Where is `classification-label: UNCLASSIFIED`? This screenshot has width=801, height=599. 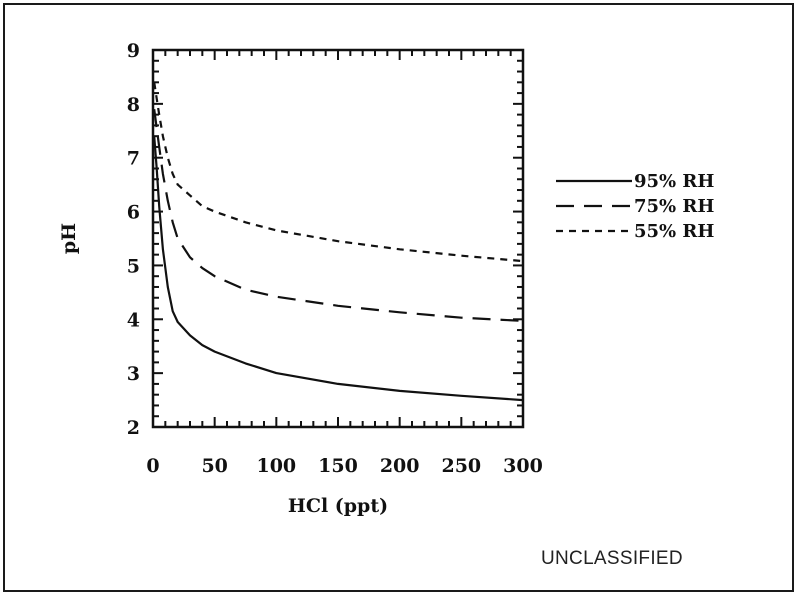
classification-label: UNCLASSIFIED is located at coordinates (612, 558).